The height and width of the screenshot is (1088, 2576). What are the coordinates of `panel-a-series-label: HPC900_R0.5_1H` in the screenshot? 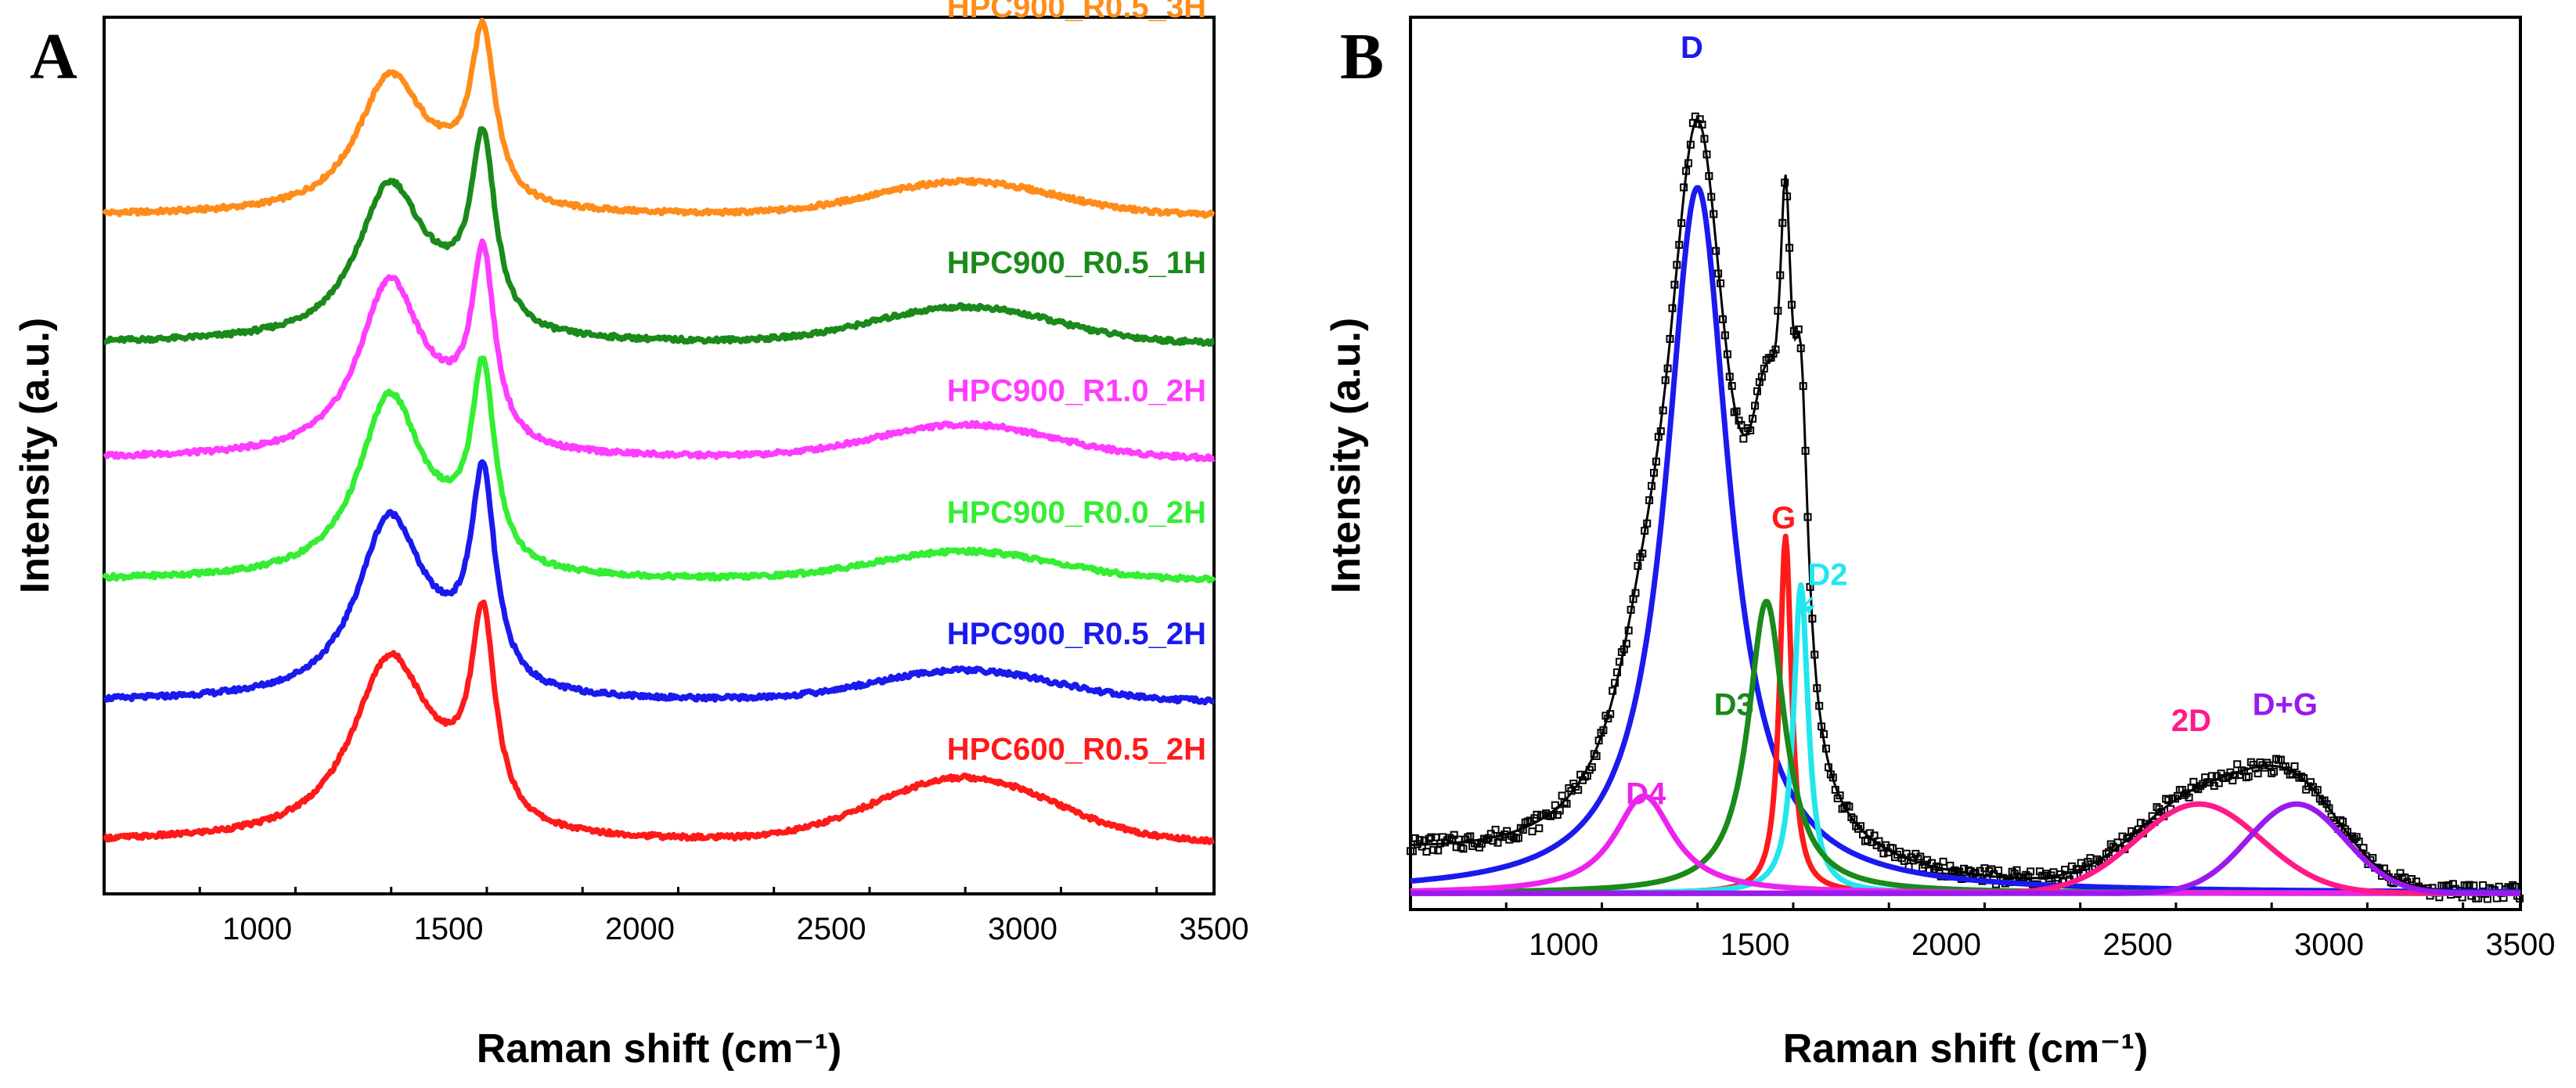 It's located at (1076, 263).